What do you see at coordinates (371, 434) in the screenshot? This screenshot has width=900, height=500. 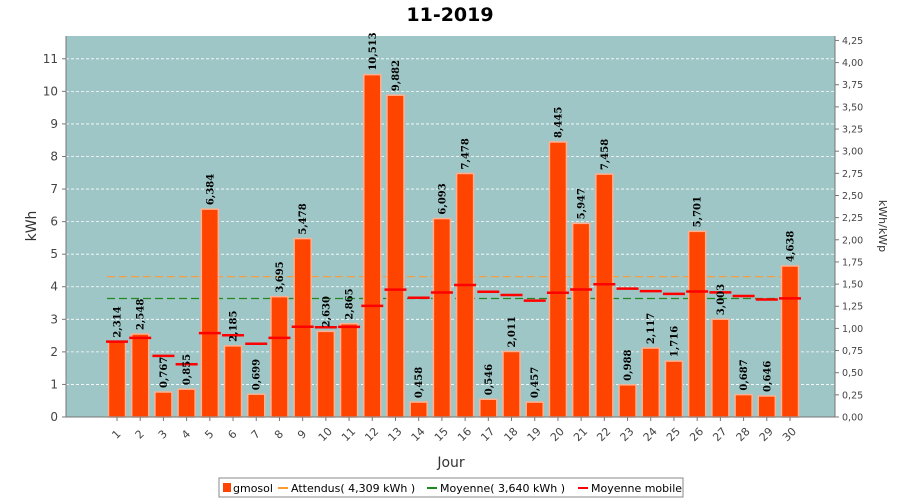 I see `x-tick-12: 12` at bounding box center [371, 434].